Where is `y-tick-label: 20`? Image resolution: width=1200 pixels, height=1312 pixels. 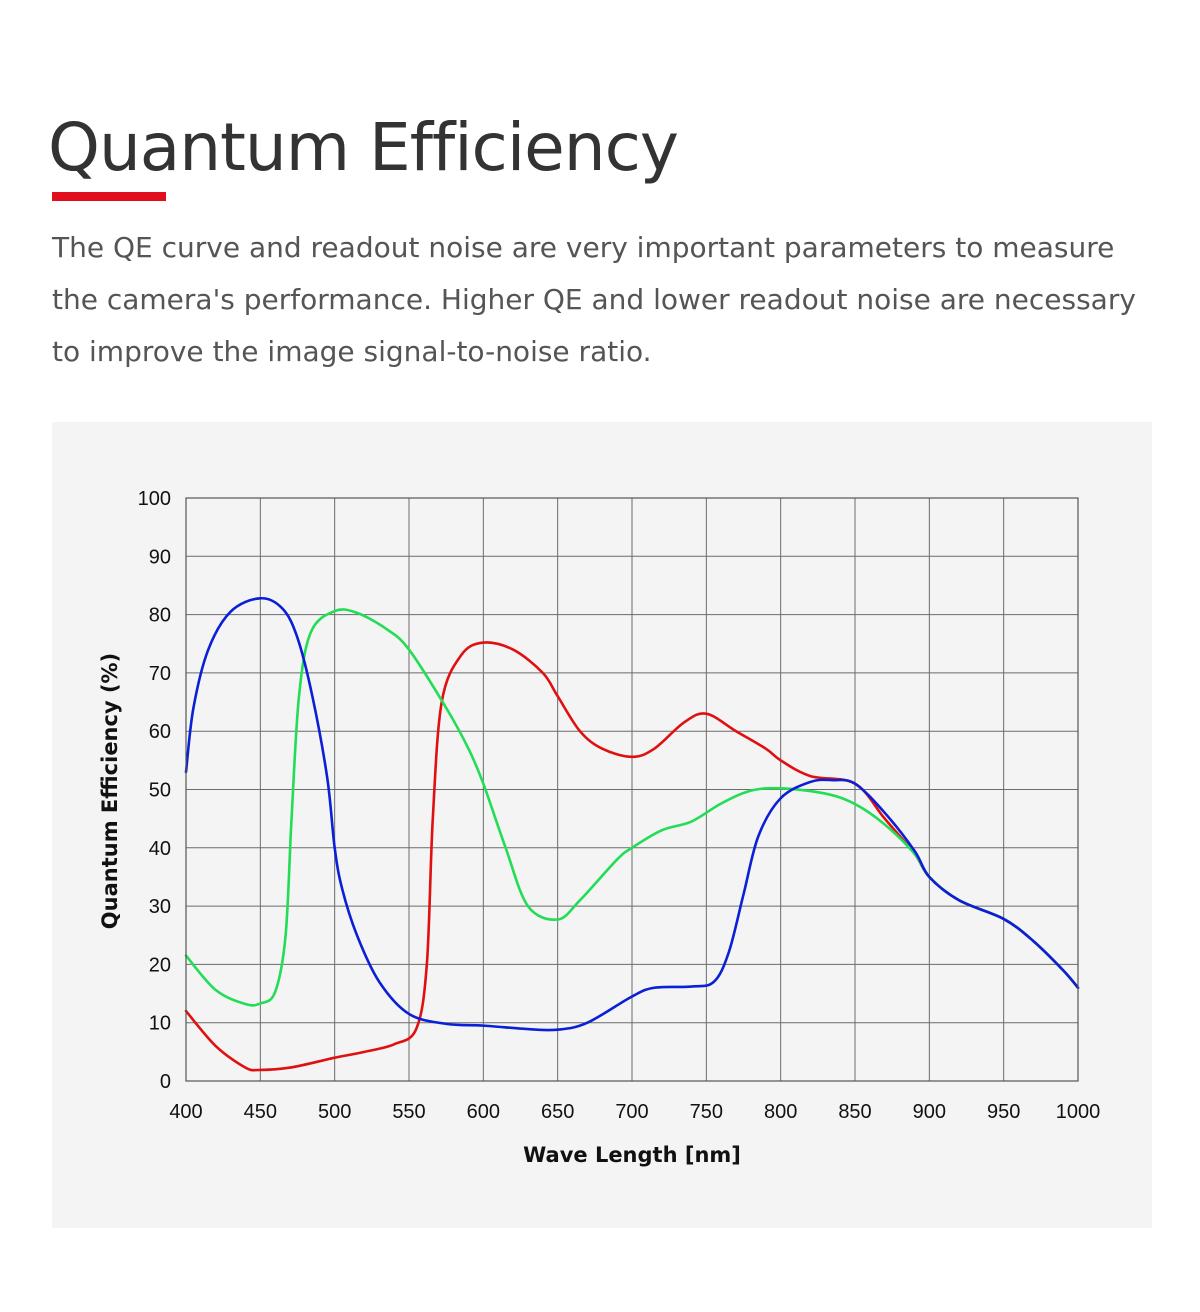 y-tick-label: 20 is located at coordinates (160, 965).